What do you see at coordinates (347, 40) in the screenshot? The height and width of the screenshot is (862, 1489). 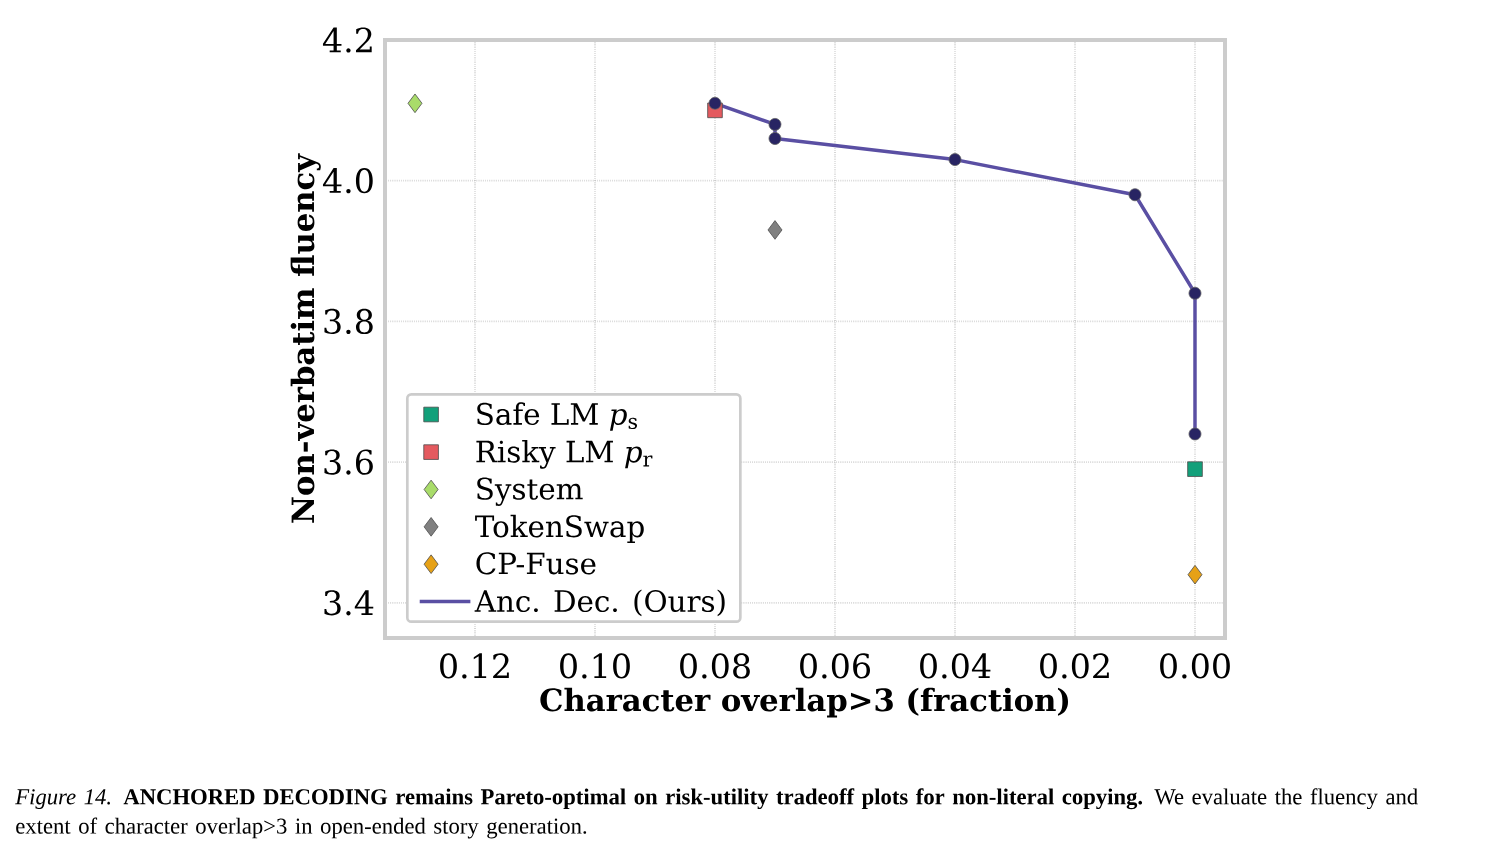 I see `y-tick-label: 4.2` at bounding box center [347, 40].